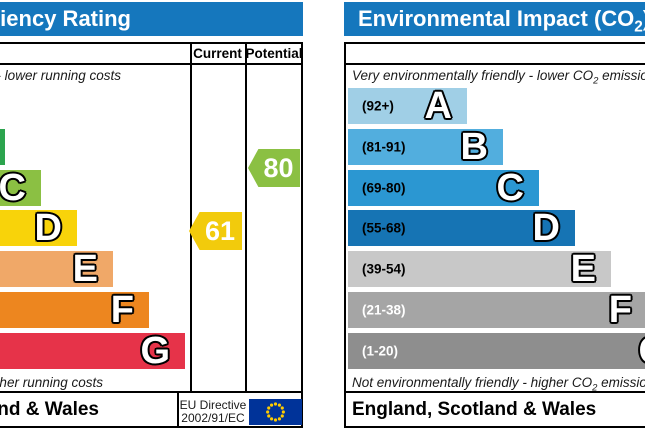 The height and width of the screenshot is (430, 645). I want to click on band-row-g: G, so click(92, 351).